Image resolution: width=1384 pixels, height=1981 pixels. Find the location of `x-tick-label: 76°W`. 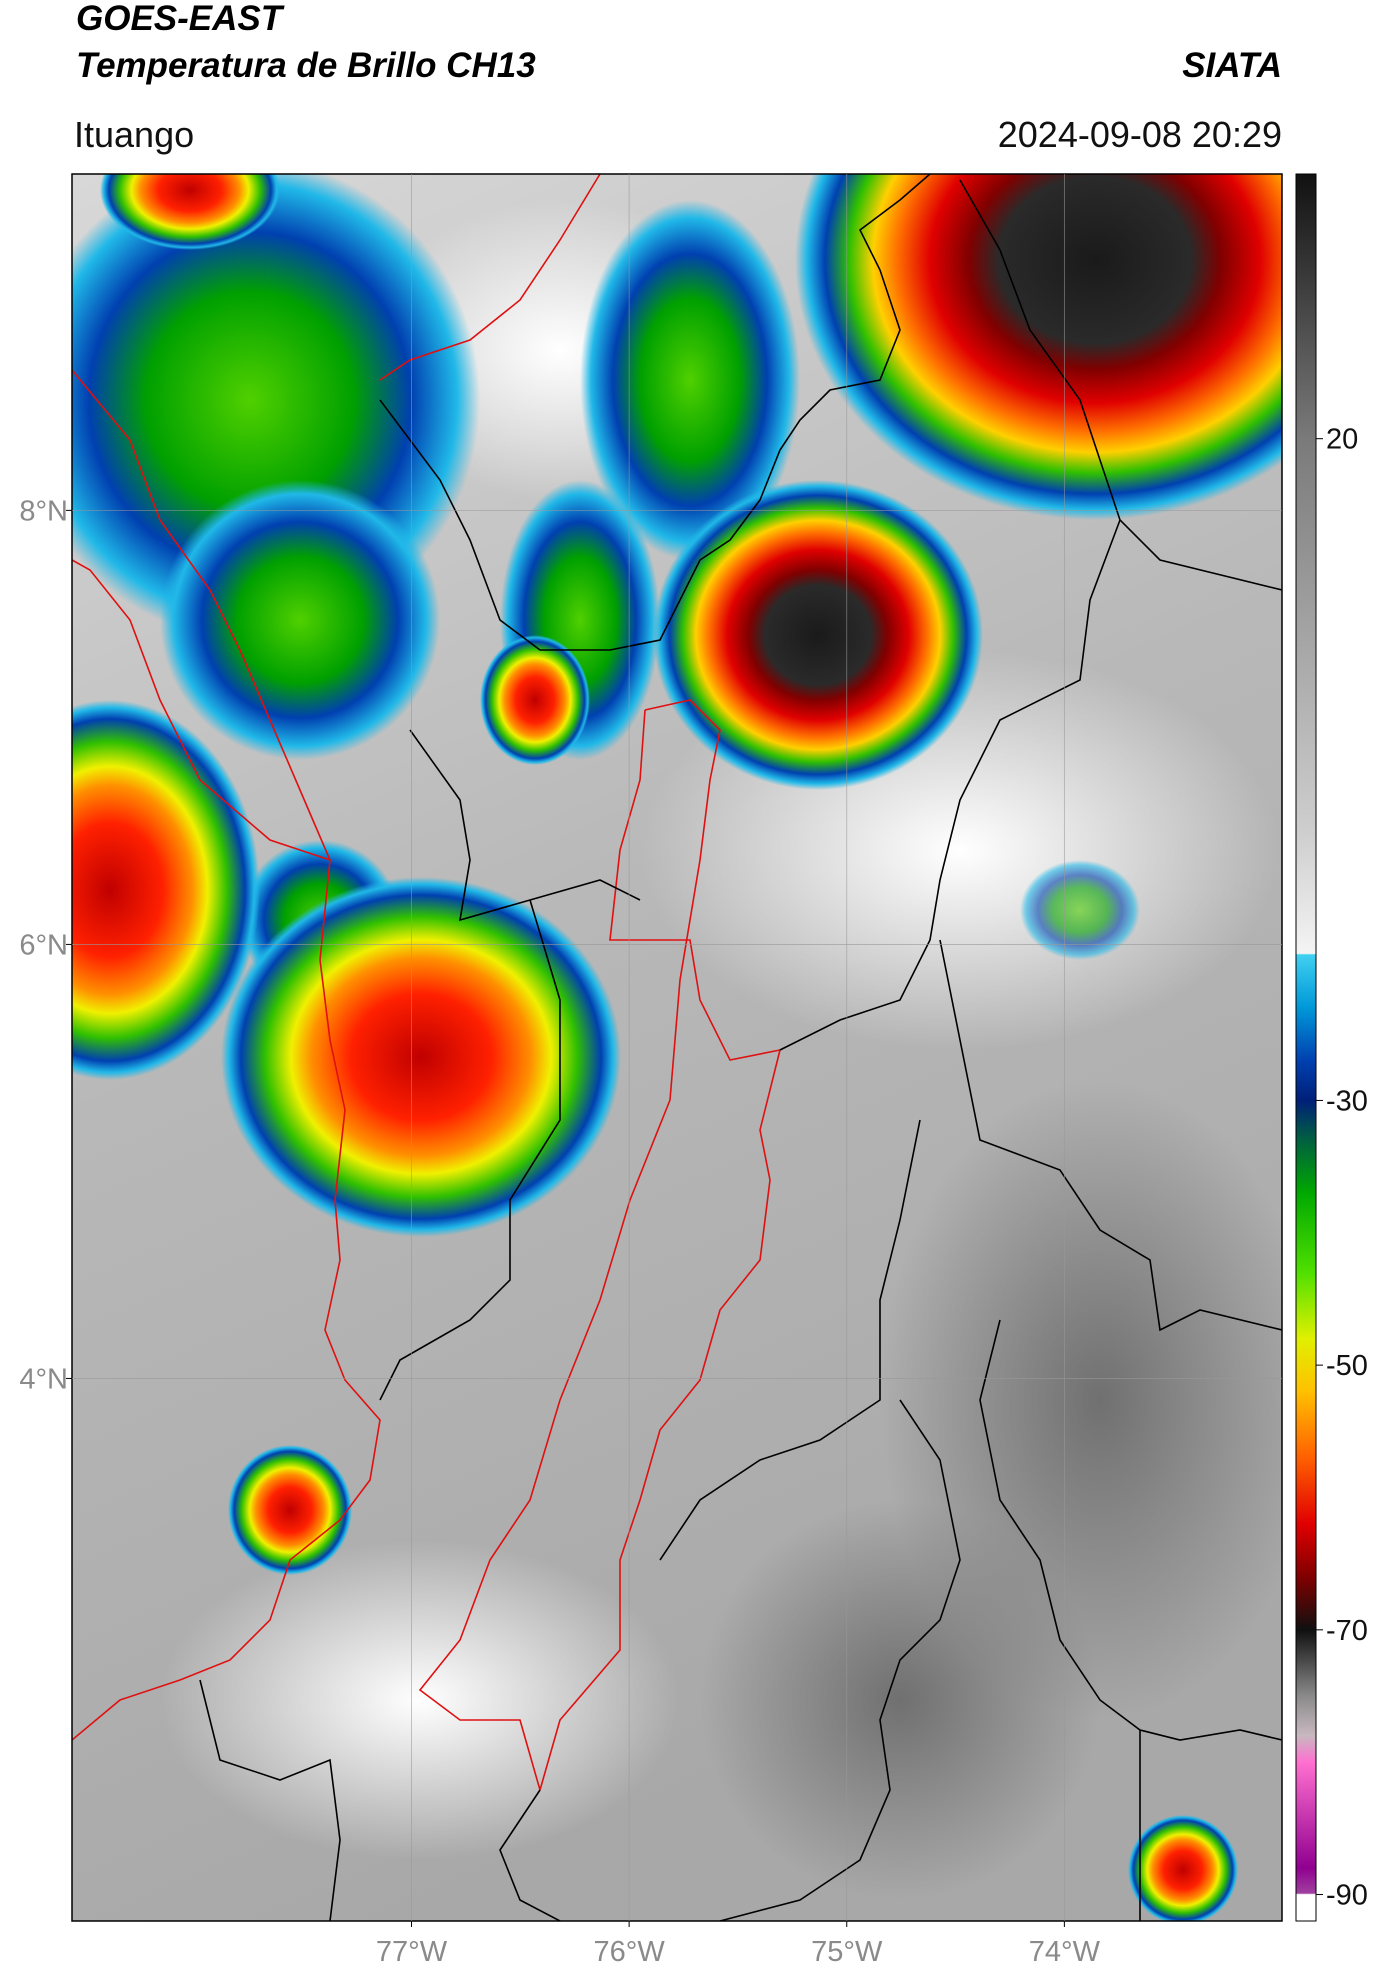

x-tick-label: 76°W is located at coordinates (630, 1952).